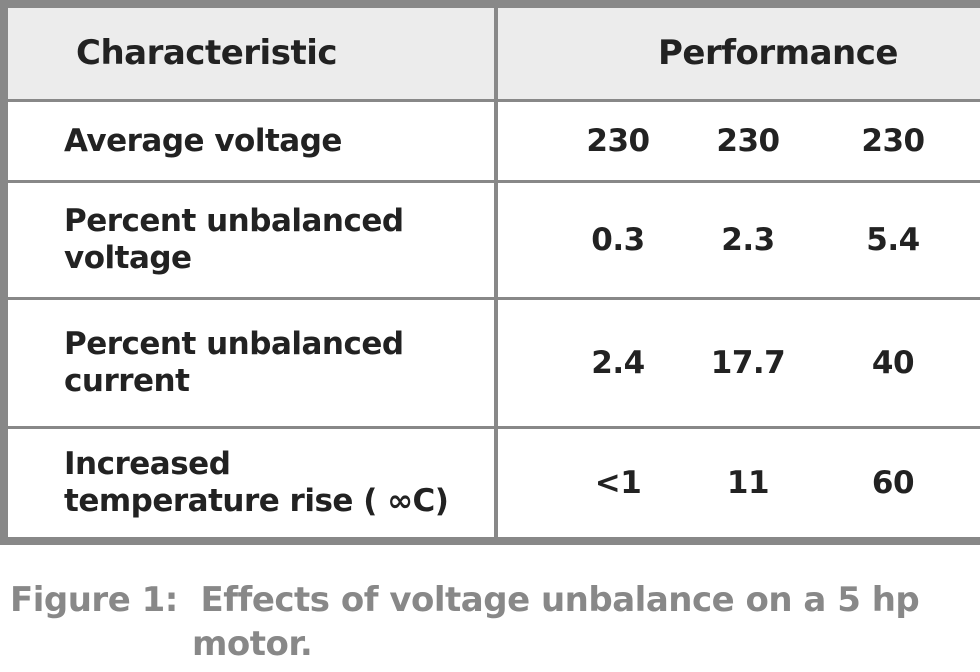 This screenshot has height=672, width=980. What do you see at coordinates (893, 362) in the screenshot?
I see `value-cell: 40` at bounding box center [893, 362].